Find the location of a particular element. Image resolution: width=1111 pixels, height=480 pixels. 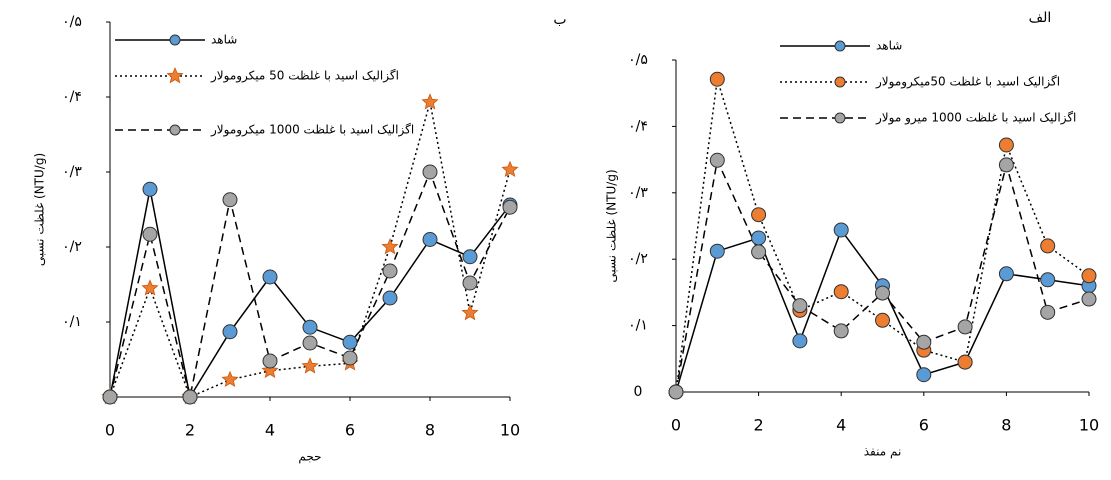

y-tick-label: 0 is located at coordinates (638, 392).